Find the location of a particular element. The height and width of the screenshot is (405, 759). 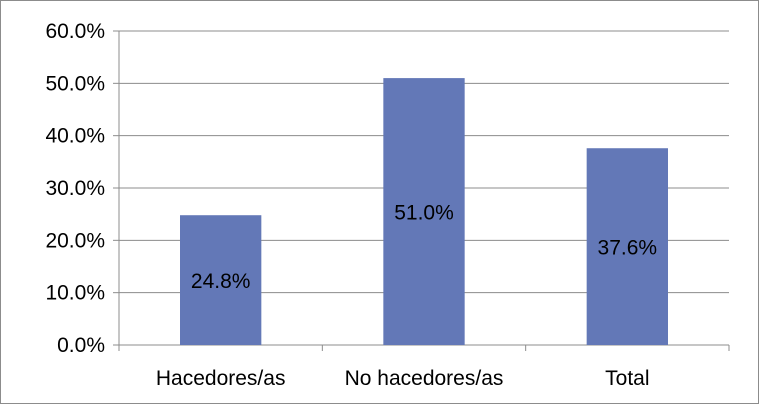

category-label: No hacedores/as is located at coordinates (424, 378).